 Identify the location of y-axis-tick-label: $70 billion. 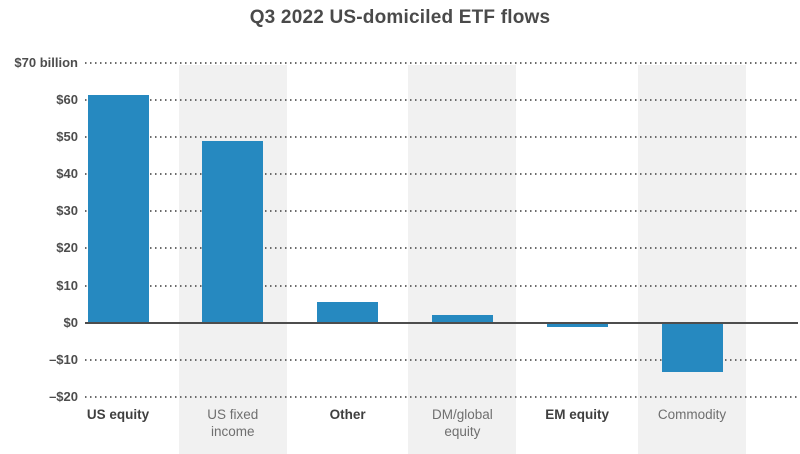
(46, 62).